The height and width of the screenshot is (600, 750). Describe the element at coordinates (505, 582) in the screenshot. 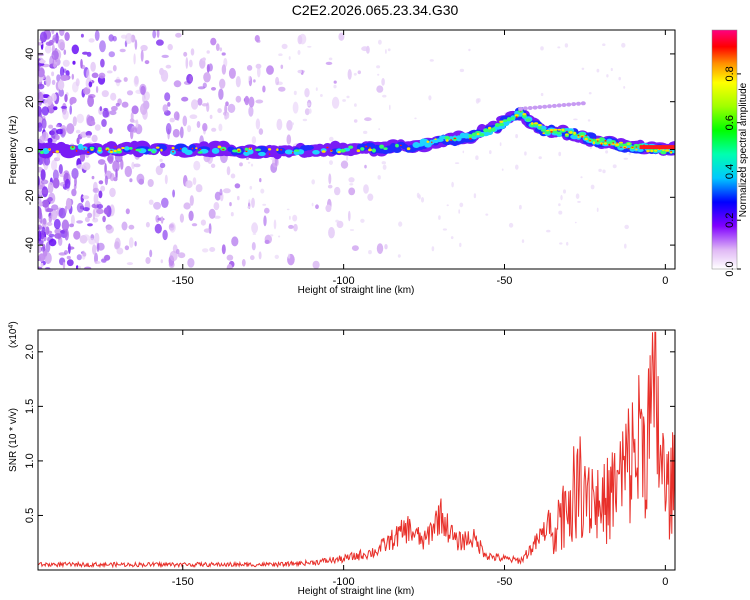

I see `snr-x-tick-label: -50` at that location.